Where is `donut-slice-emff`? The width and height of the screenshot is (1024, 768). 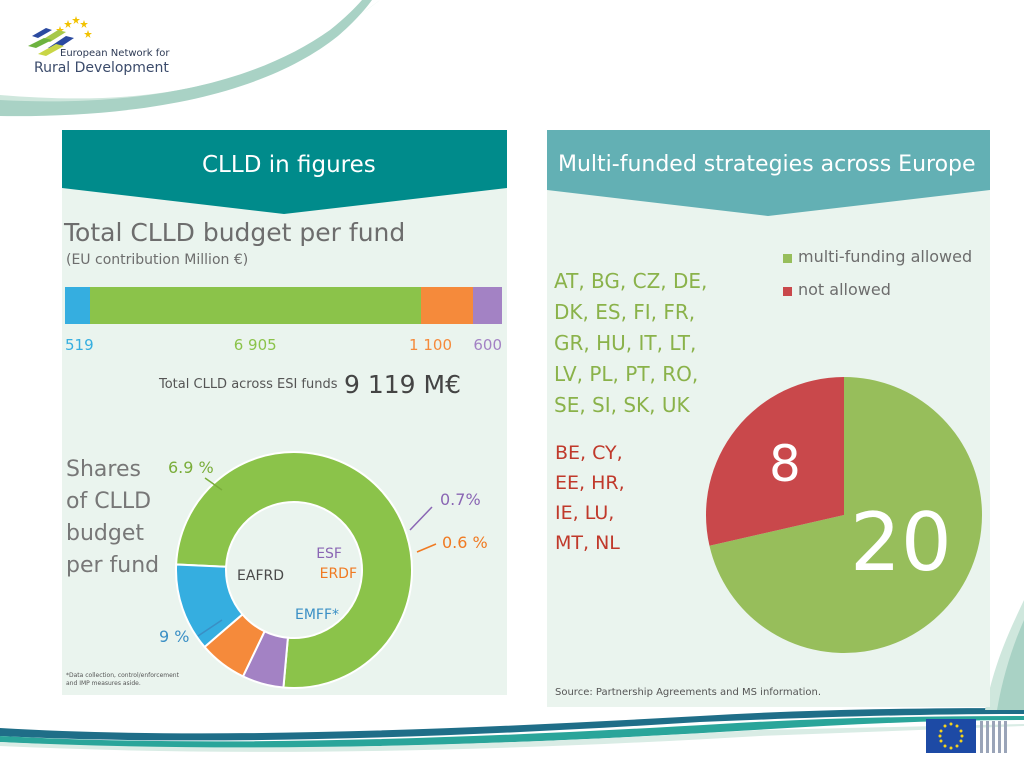 donut-slice-emff is located at coordinates (209, 606).